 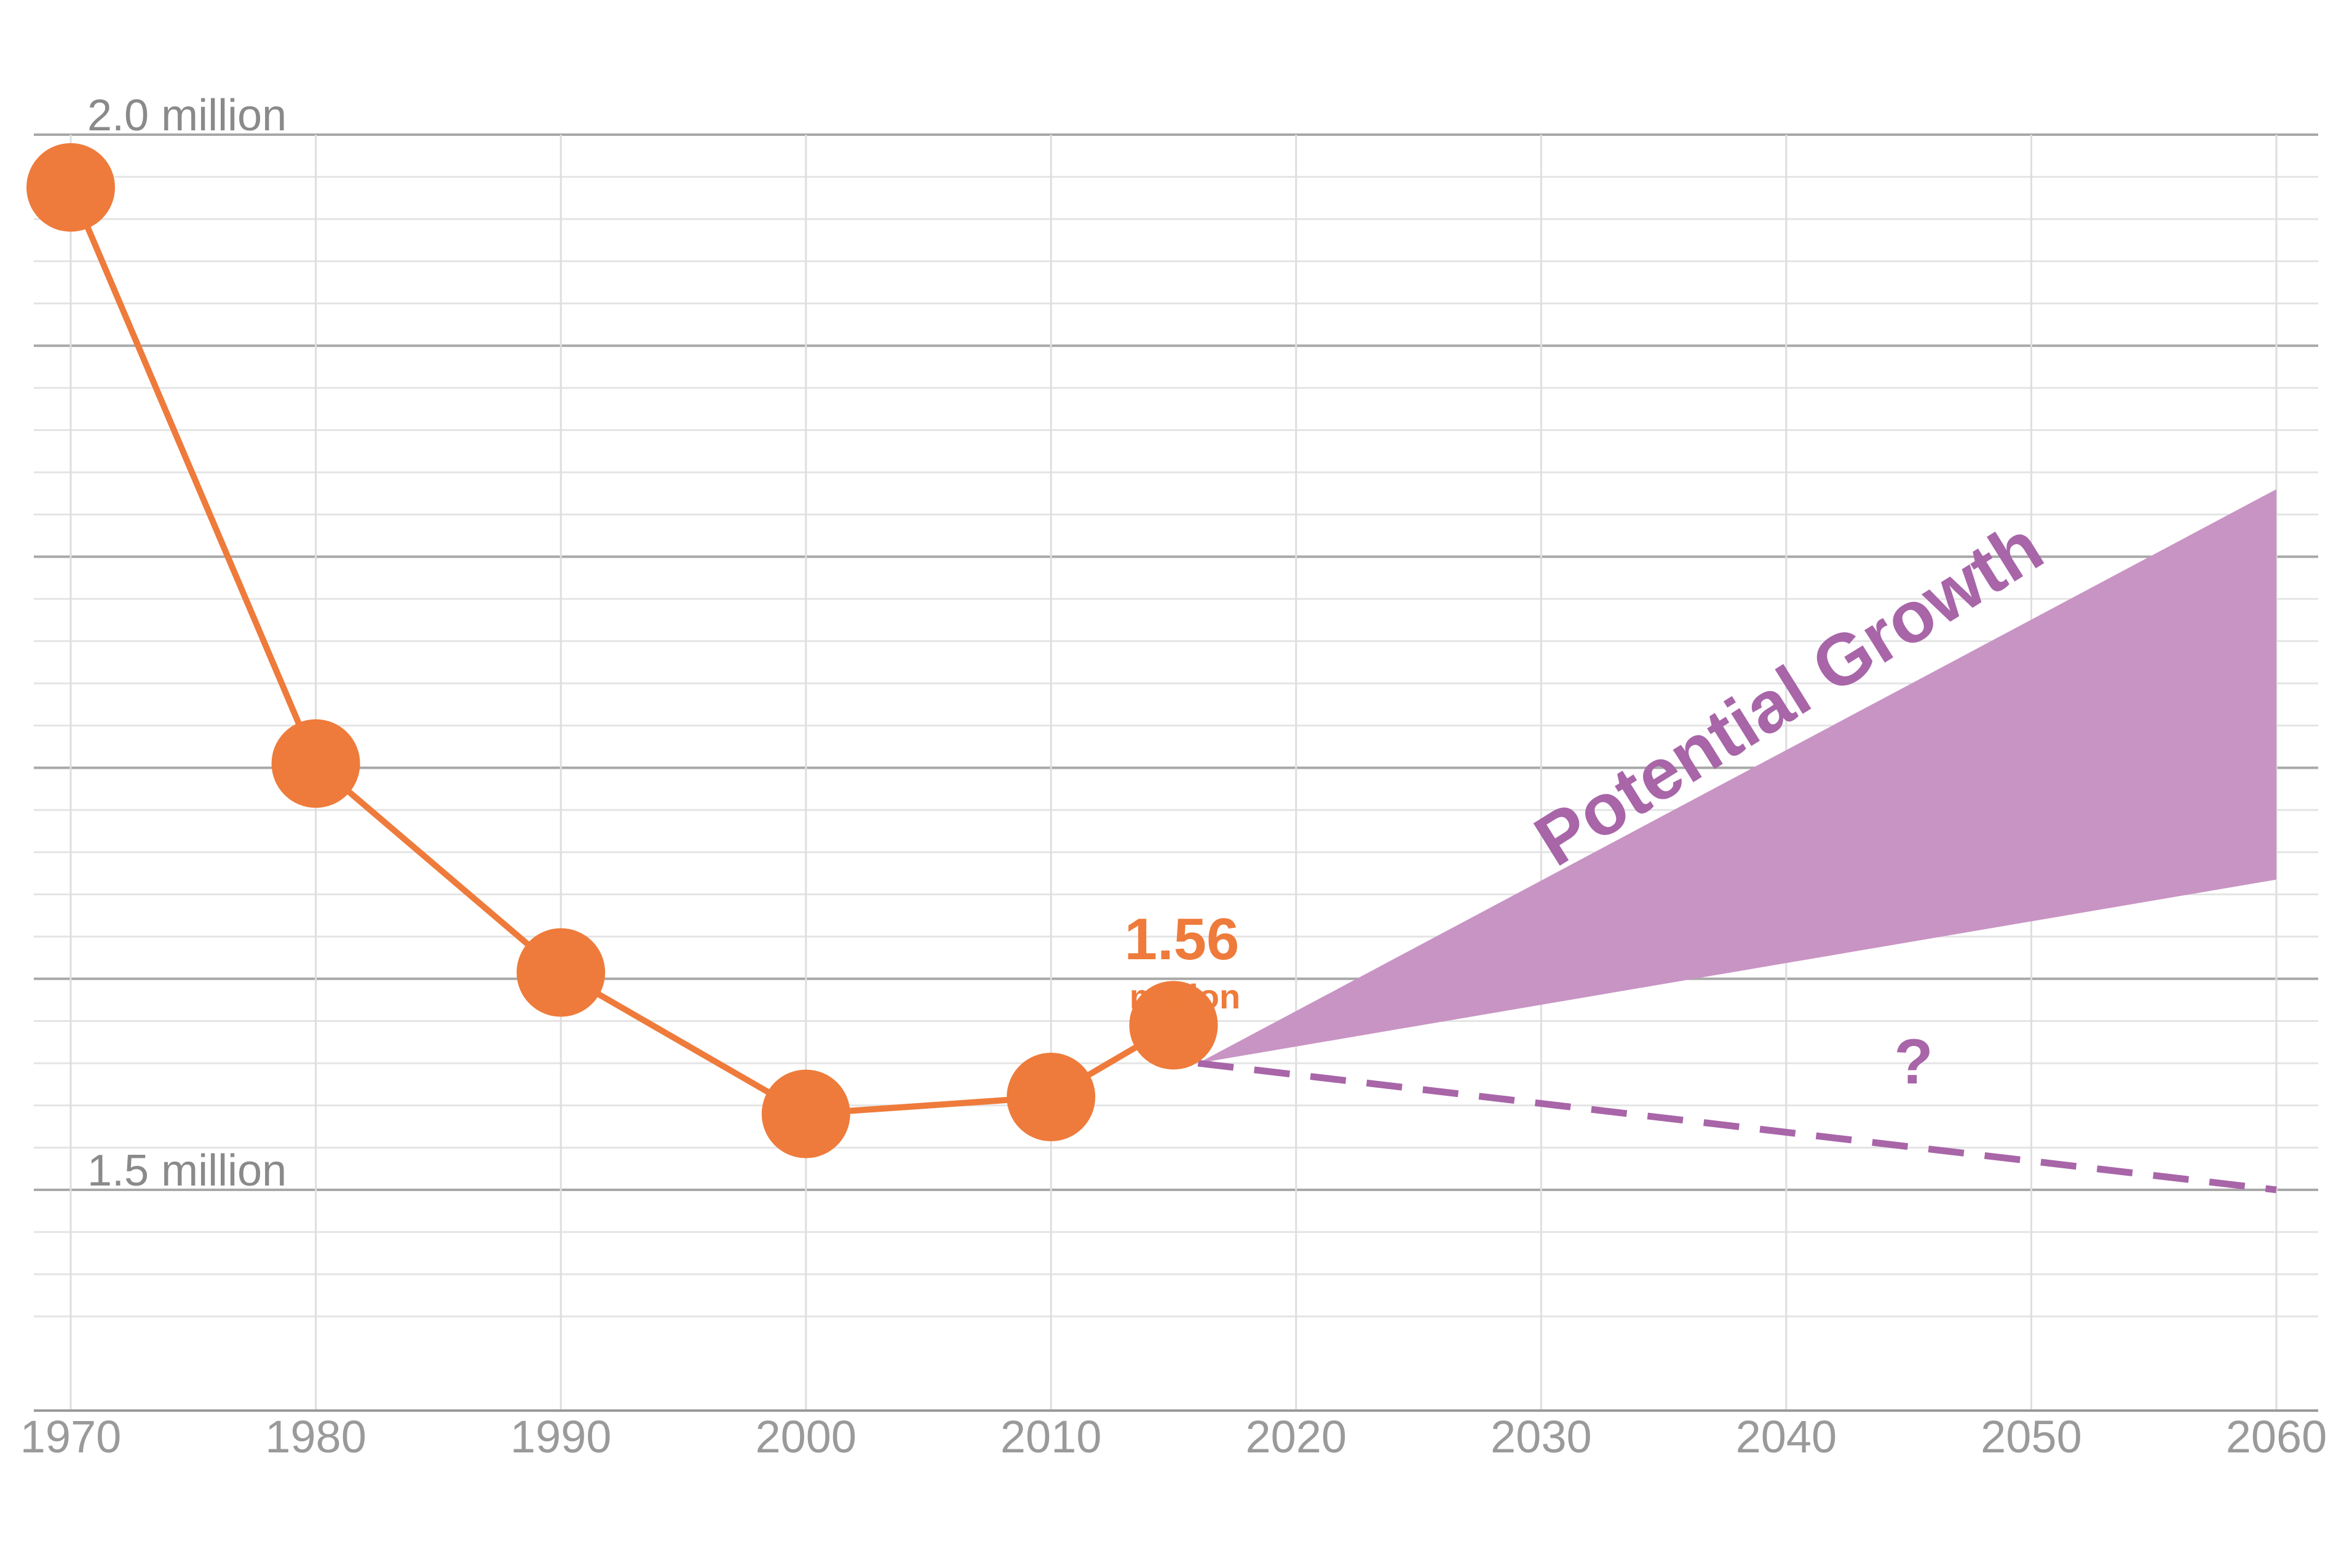 What do you see at coordinates (1051, 1436) in the screenshot?
I see `x-tick-label-2010: 2010` at bounding box center [1051, 1436].